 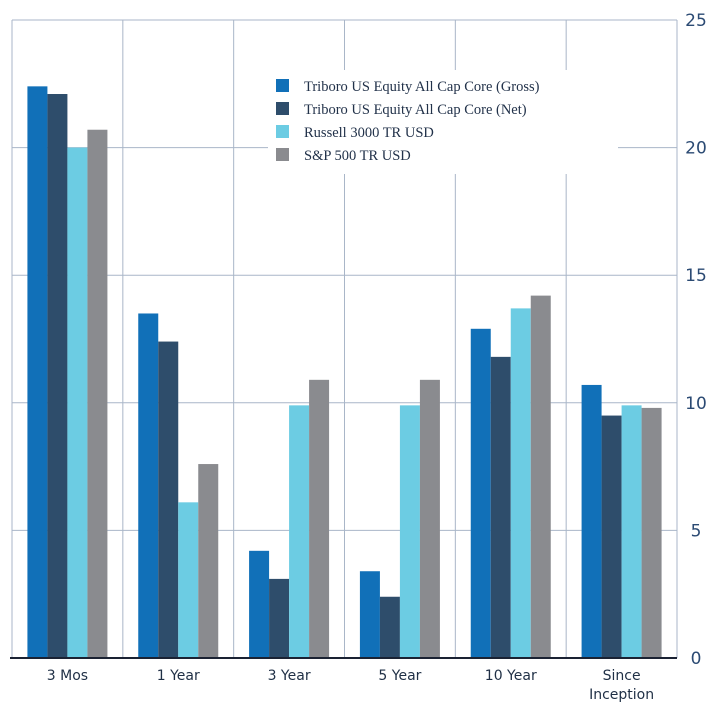 I want to click on x-tick-label: 5 Year, so click(x=399, y=676).